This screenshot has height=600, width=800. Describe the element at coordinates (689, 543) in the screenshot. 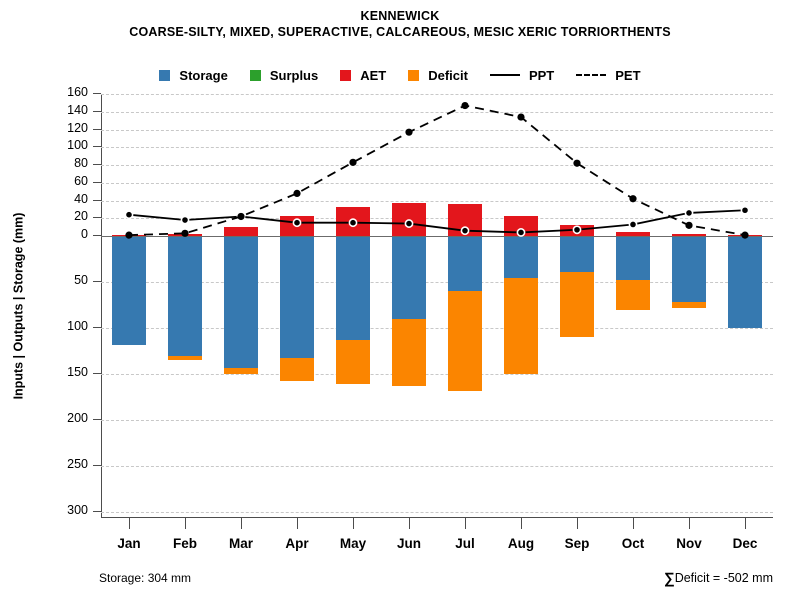

I see `x-tick-label-nov: Nov` at that location.